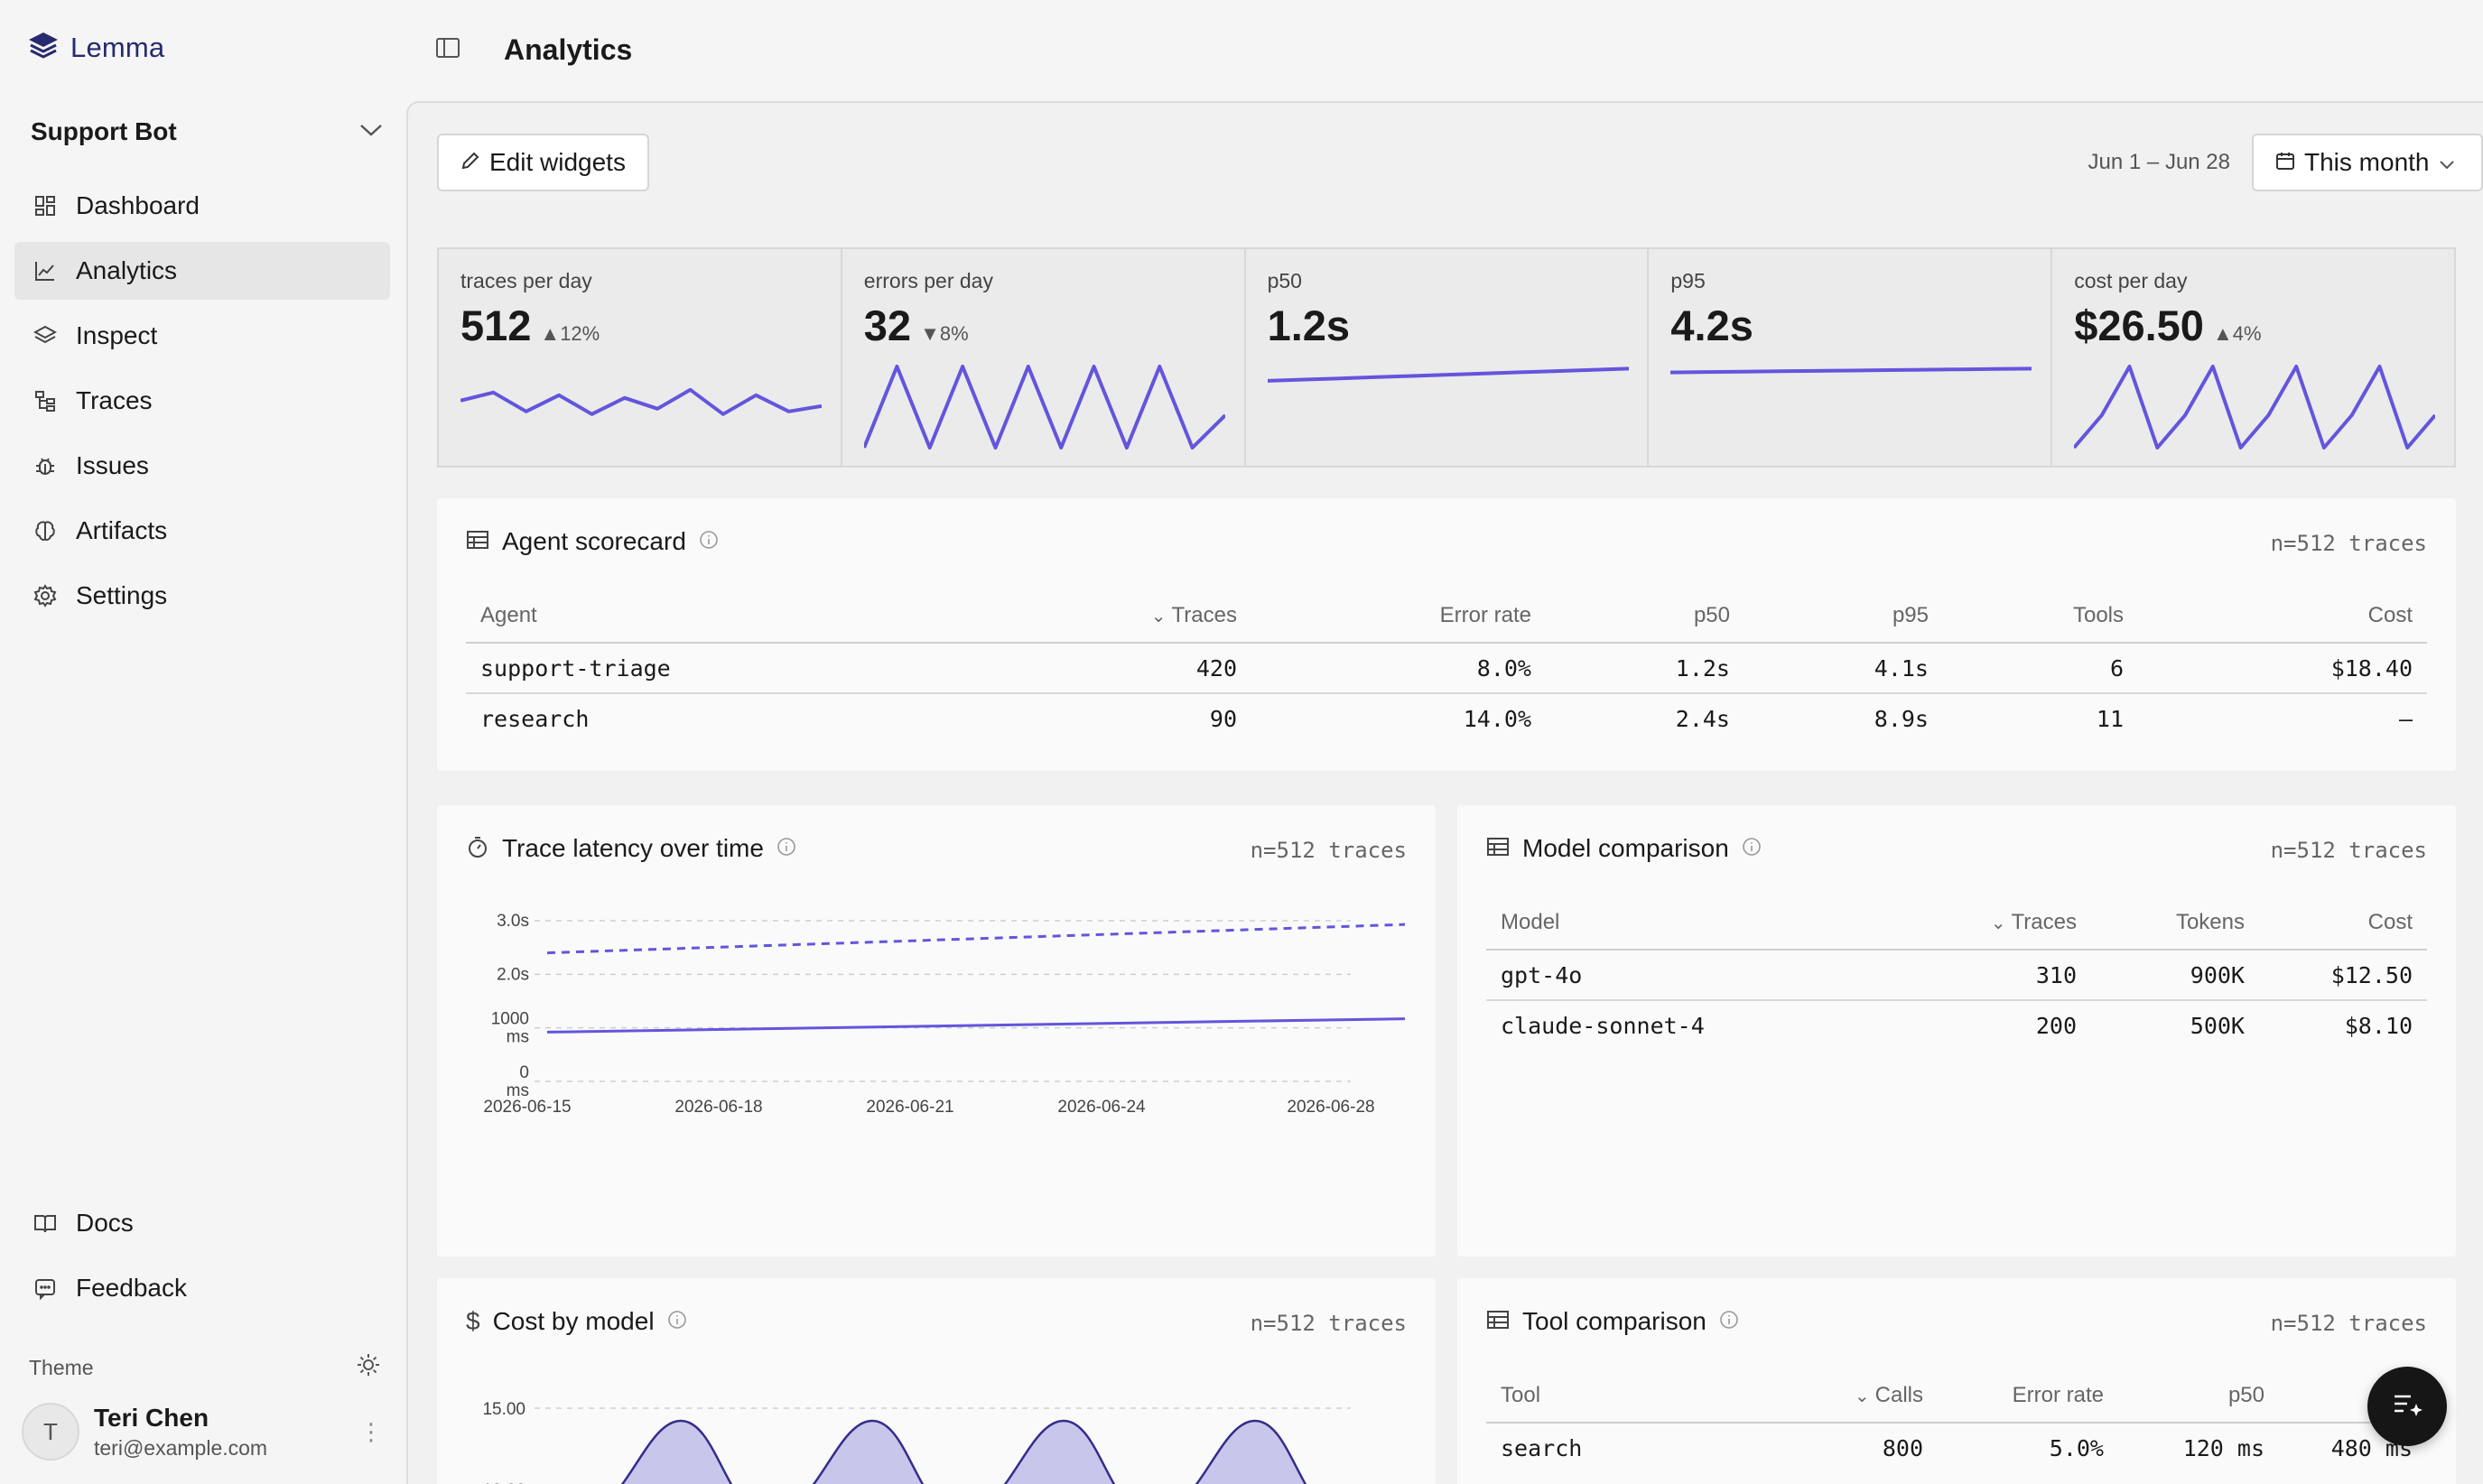 This screenshot has width=2483, height=1484. What do you see at coordinates (202, 336) in the screenshot?
I see `sidebar-item-inspect: Inspect` at bounding box center [202, 336].